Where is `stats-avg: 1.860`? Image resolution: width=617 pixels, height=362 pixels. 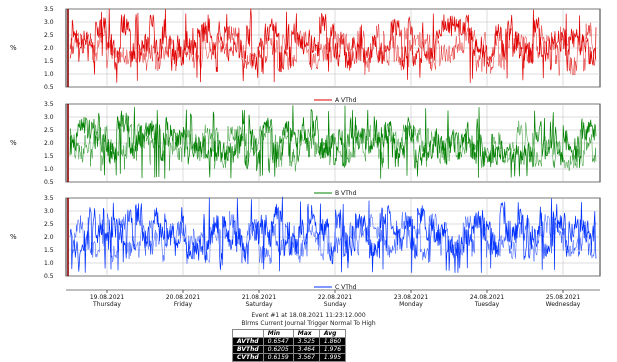 stats-avg: 1.860 is located at coordinates (332, 341).